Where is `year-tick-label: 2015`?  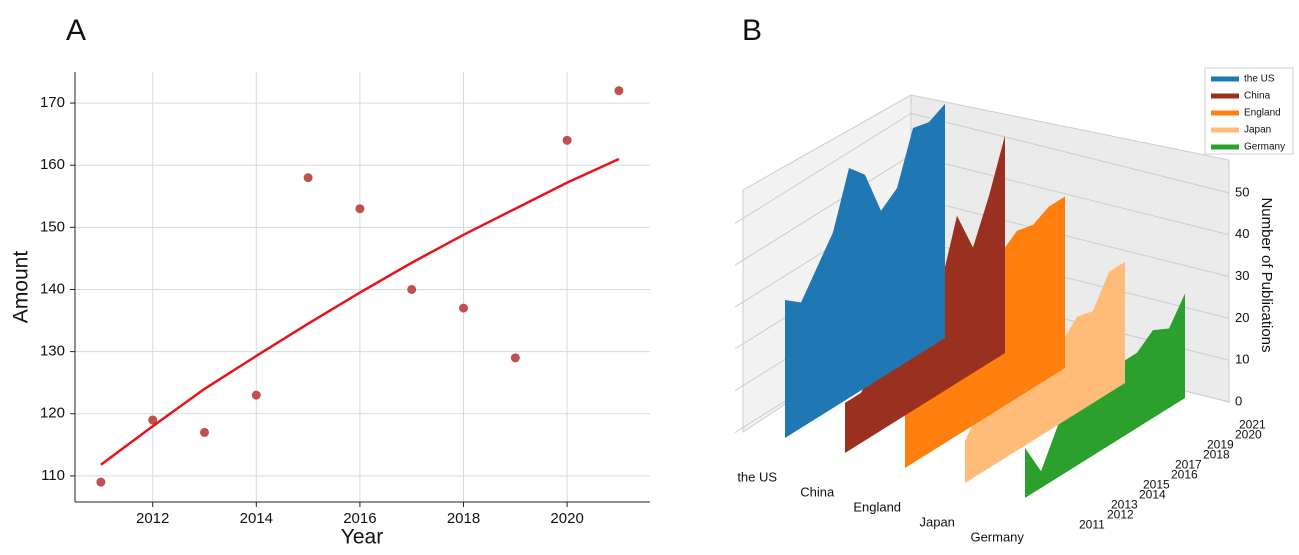
year-tick-label: 2015 is located at coordinates (1156, 485).